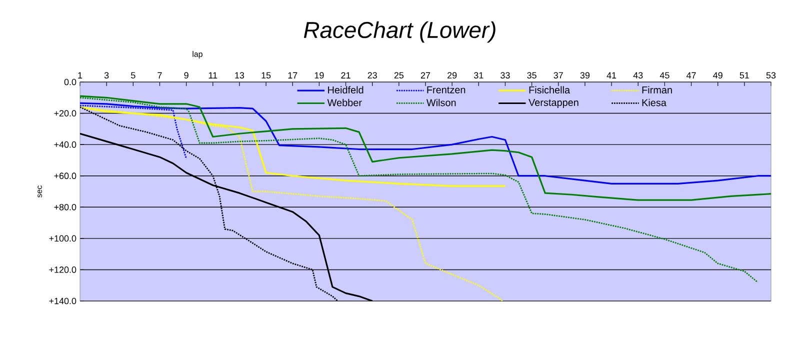 The image size is (797, 343). I want to click on y-tick-label: +140.0, so click(62, 301).